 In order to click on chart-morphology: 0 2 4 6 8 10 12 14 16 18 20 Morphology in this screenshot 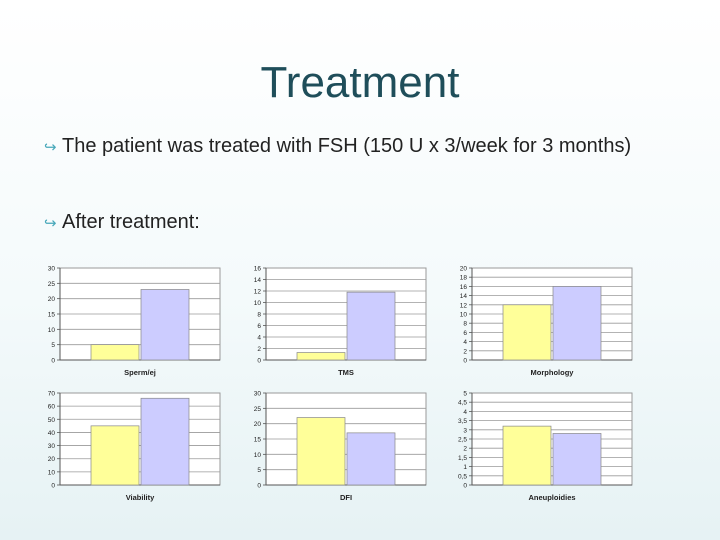, I will do `click(546, 321)`.